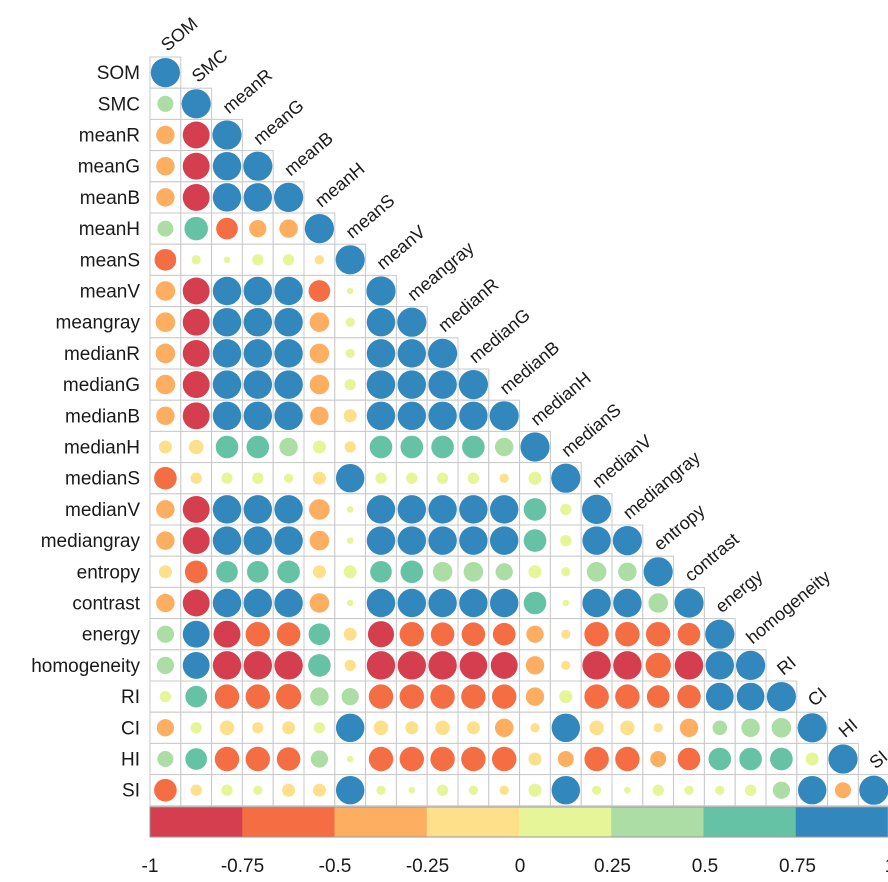 This screenshot has height=882, width=888. What do you see at coordinates (720, 759) in the screenshot?
I see `corr-circle-HI-energy` at bounding box center [720, 759].